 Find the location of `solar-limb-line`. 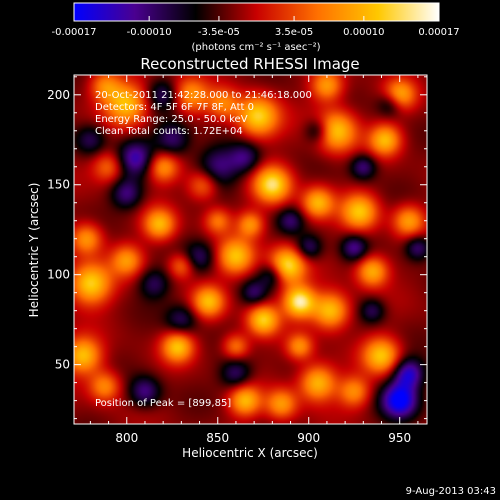

solar-limb-line is located at coordinates (465, 249).